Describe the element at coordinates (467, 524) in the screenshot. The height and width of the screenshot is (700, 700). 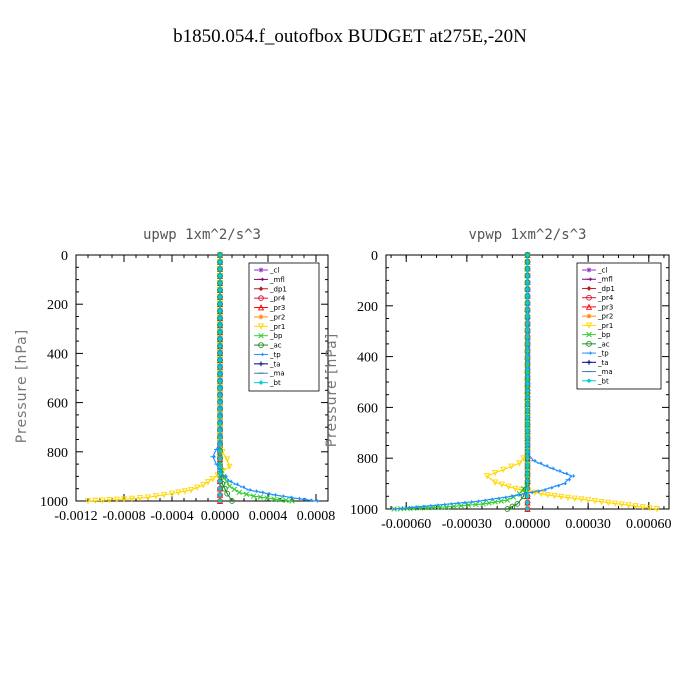
I see `x-tick-label: -0.00030` at that location.